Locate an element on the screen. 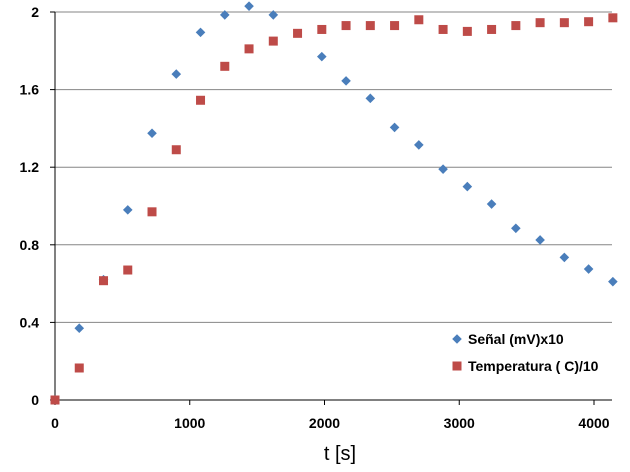  x-axis-ticks: 0 1000 2000 3000 4000 is located at coordinates (330, 415).